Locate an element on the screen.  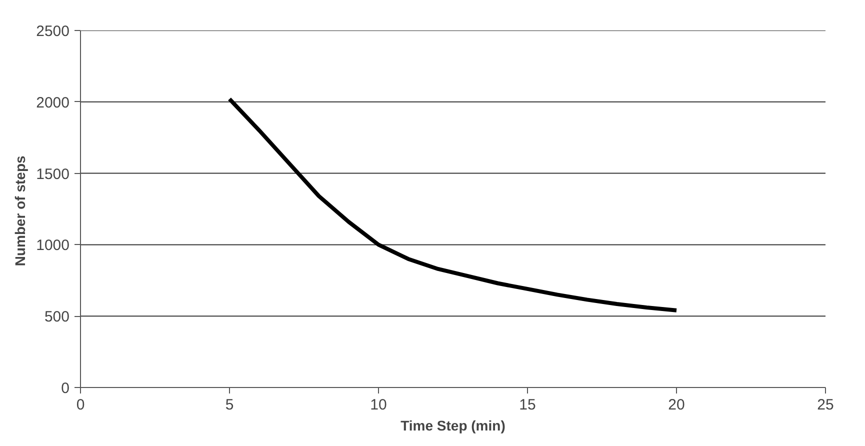
y-tick-label: 1500 is located at coordinates (53, 174).